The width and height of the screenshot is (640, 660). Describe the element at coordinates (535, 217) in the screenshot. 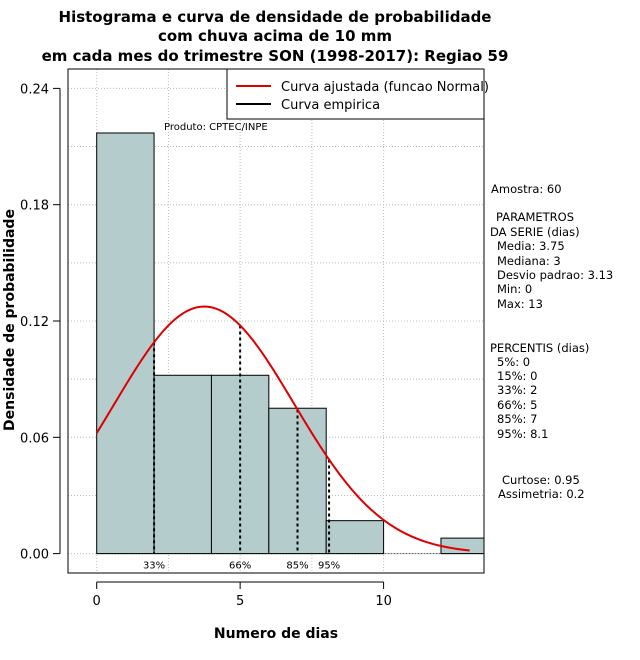

I see `stat-param-header-1: PARAMETROS` at that location.